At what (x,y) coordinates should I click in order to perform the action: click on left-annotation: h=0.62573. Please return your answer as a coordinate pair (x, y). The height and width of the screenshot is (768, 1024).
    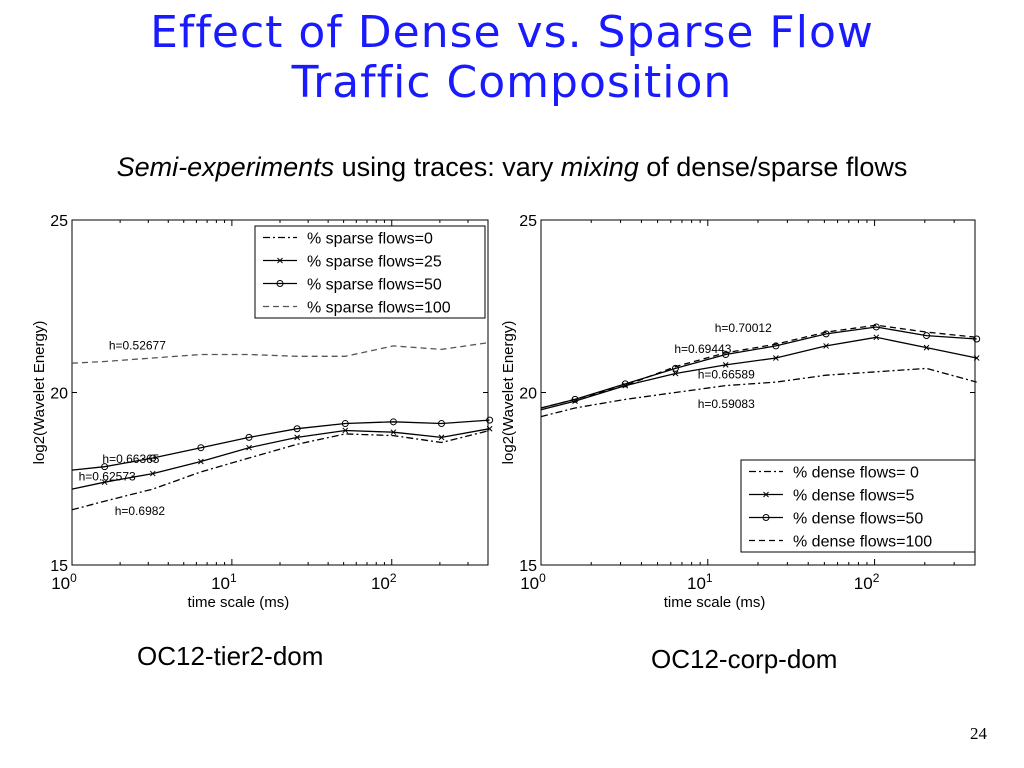
    Looking at the image, I should click on (107, 476).